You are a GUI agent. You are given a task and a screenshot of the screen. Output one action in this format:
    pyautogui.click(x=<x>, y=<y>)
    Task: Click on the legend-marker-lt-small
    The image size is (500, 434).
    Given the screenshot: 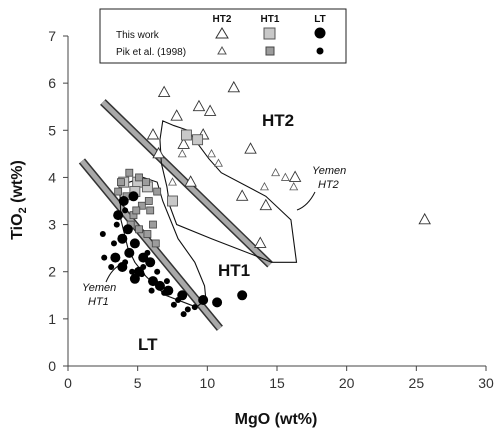 What is the action you would take?
    pyautogui.click(x=320, y=51)
    